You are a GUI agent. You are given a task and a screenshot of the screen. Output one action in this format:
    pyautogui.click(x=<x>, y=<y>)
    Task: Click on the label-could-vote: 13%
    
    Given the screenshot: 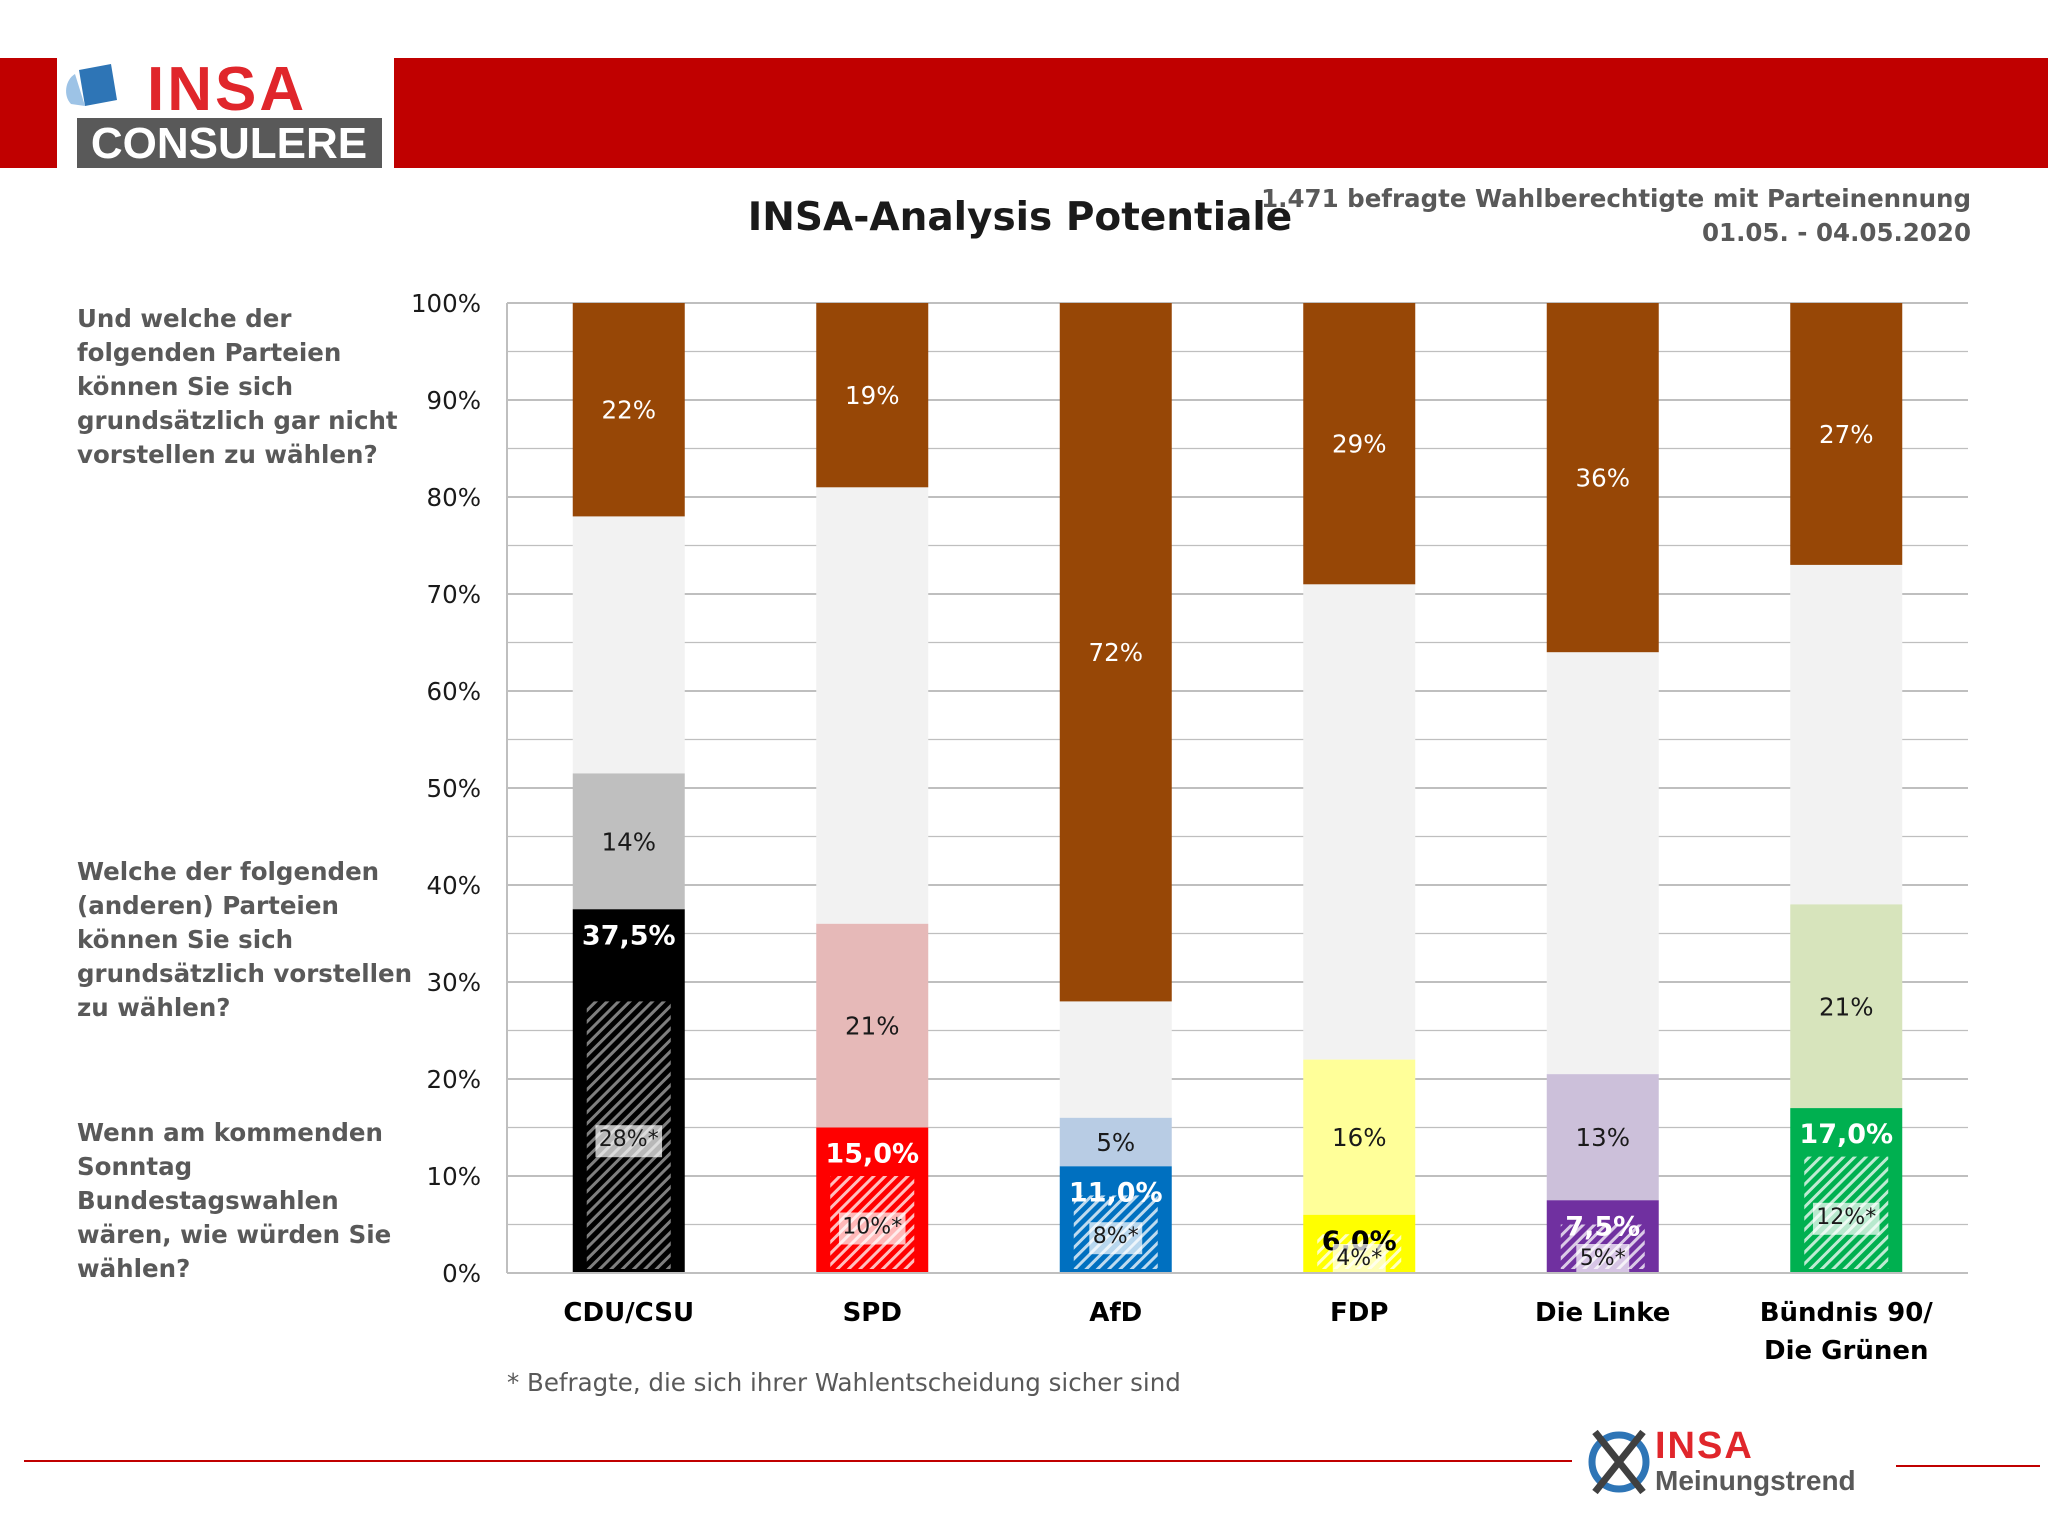 What is the action you would take?
    pyautogui.click(x=1603, y=1137)
    